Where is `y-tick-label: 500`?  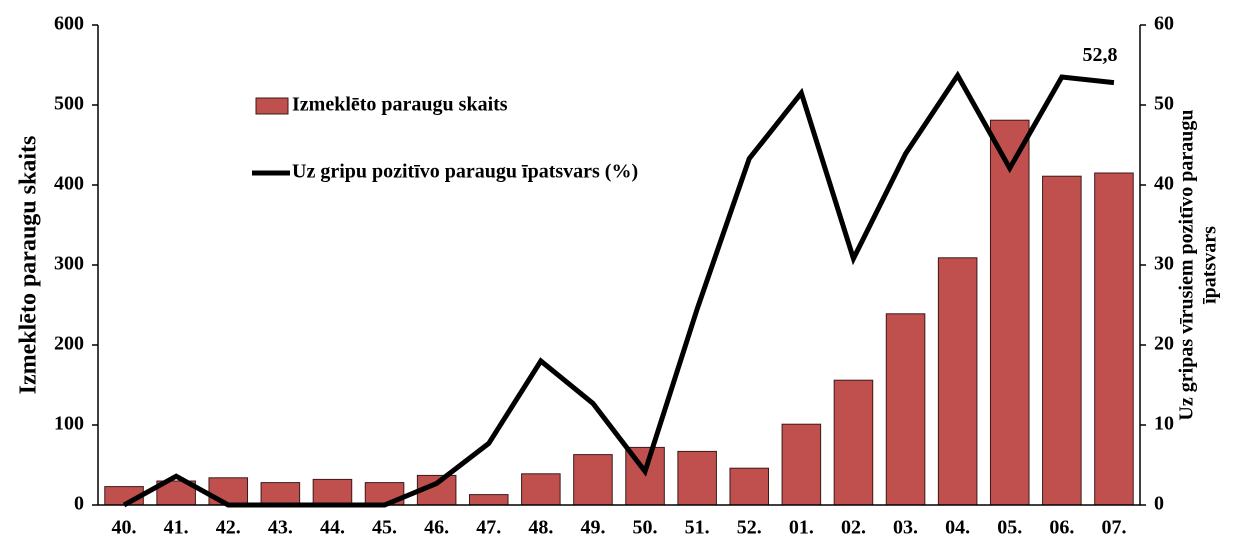 y-tick-label: 500 is located at coordinates (69, 104).